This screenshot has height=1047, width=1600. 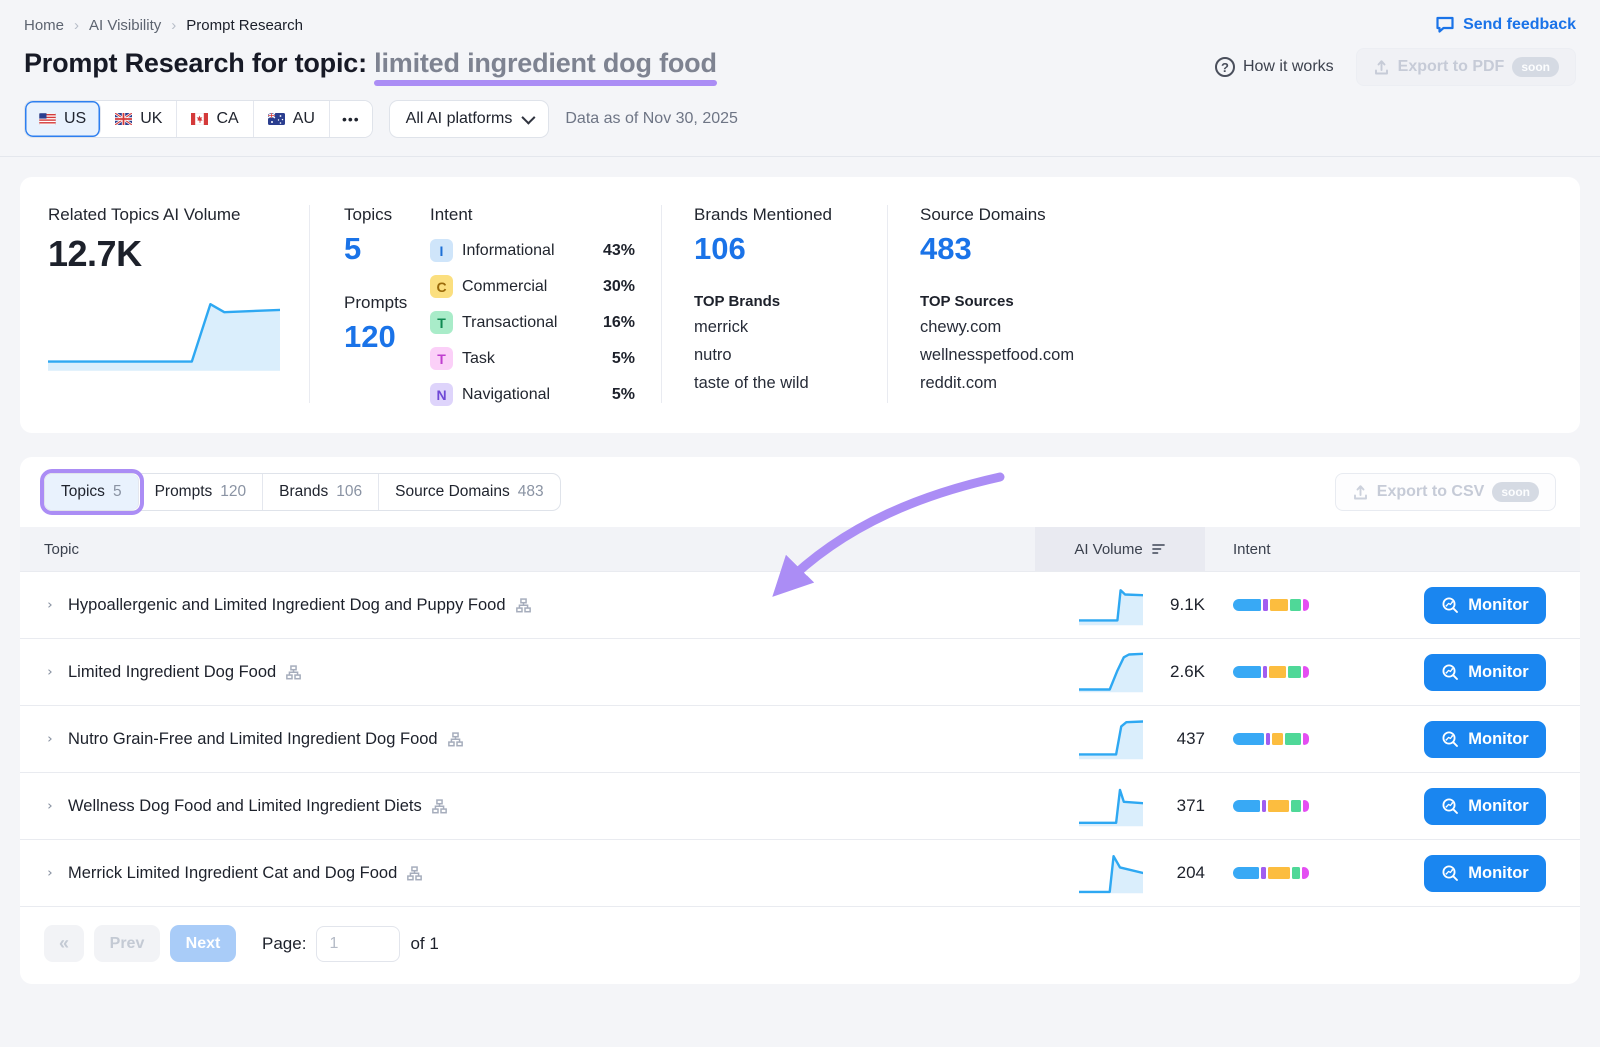 I want to click on tab-label: Source Domains, so click(x=452, y=491).